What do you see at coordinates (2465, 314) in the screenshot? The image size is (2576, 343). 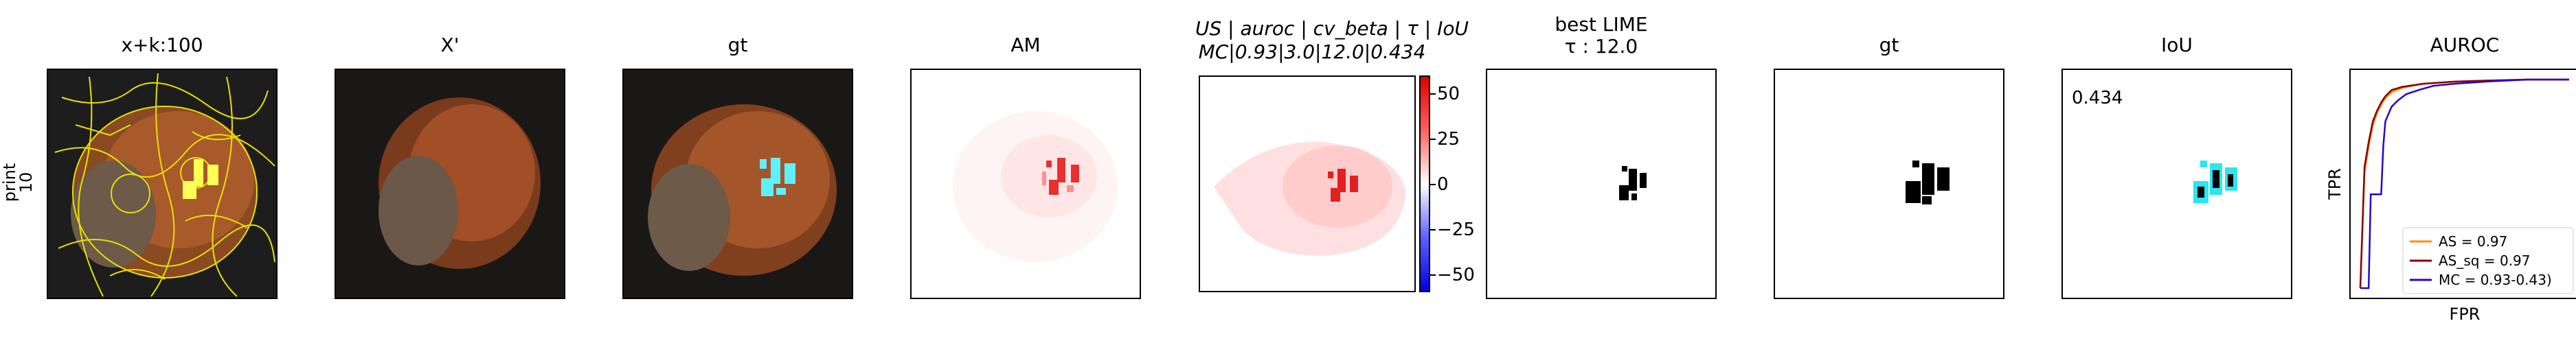 I see `x-axis-label: FPR` at bounding box center [2465, 314].